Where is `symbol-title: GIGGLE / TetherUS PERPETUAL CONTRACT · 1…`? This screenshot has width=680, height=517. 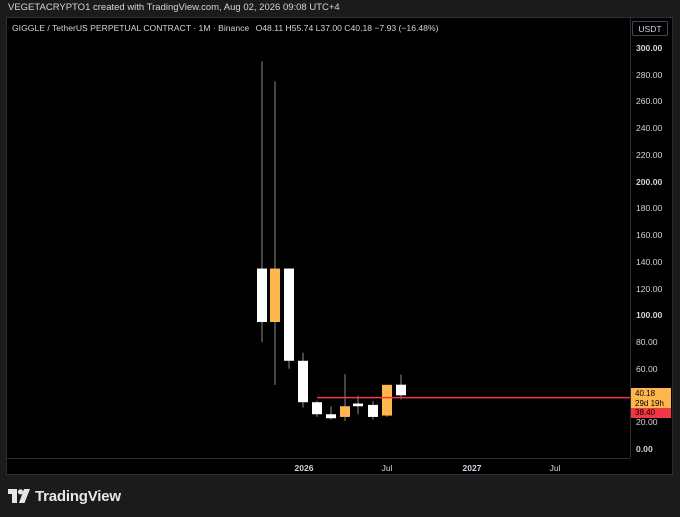 symbol-title: GIGGLE / TetherUS PERPETUAL CONTRACT · 1… is located at coordinates (131, 28).